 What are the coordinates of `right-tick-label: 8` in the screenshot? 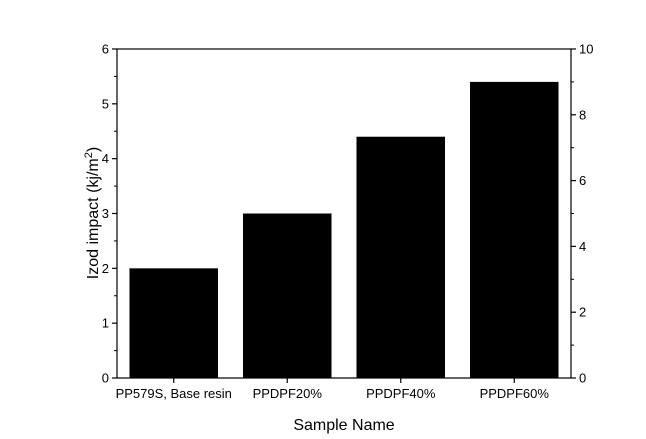 It's located at (582, 114).